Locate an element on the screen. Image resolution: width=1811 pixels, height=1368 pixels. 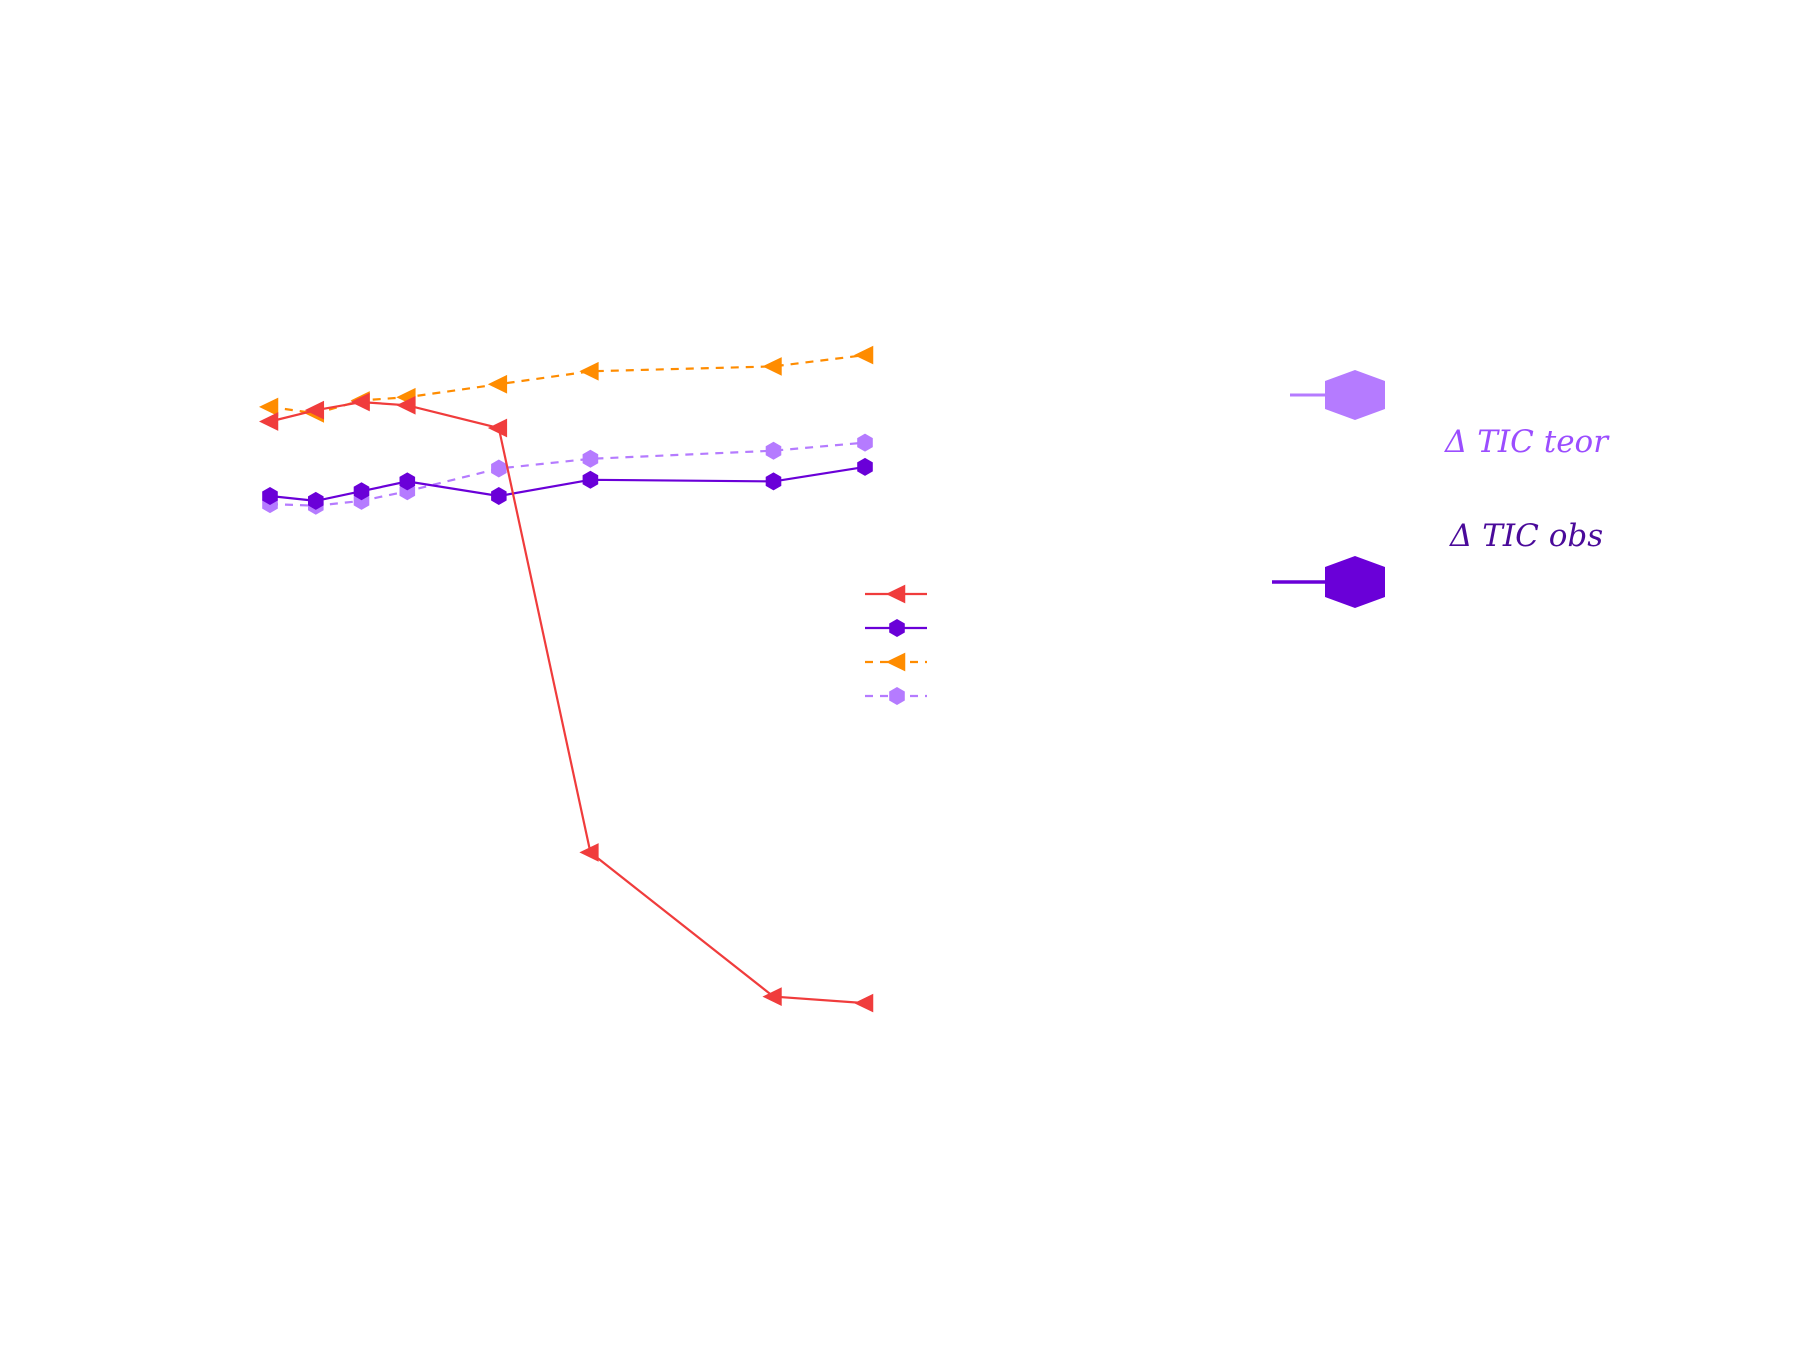
side-legend-label-obs: Δ TIC obs is located at coordinates (1526, 536).